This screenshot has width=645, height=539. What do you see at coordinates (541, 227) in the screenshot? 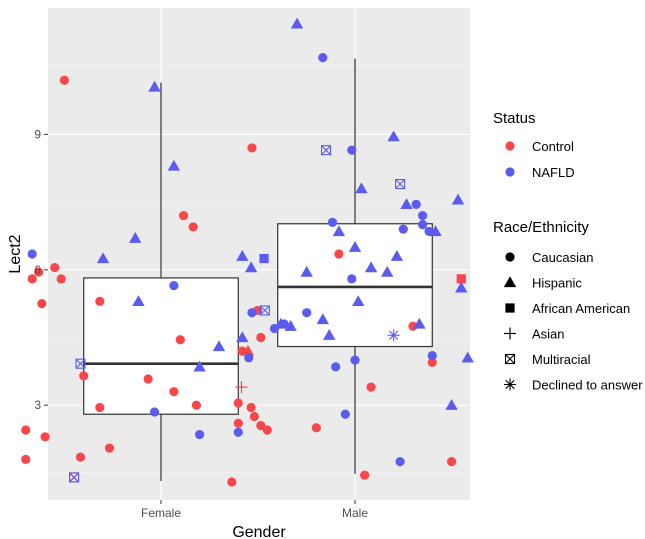
I see `legend-title-race: Race/Ethnicity` at bounding box center [541, 227].